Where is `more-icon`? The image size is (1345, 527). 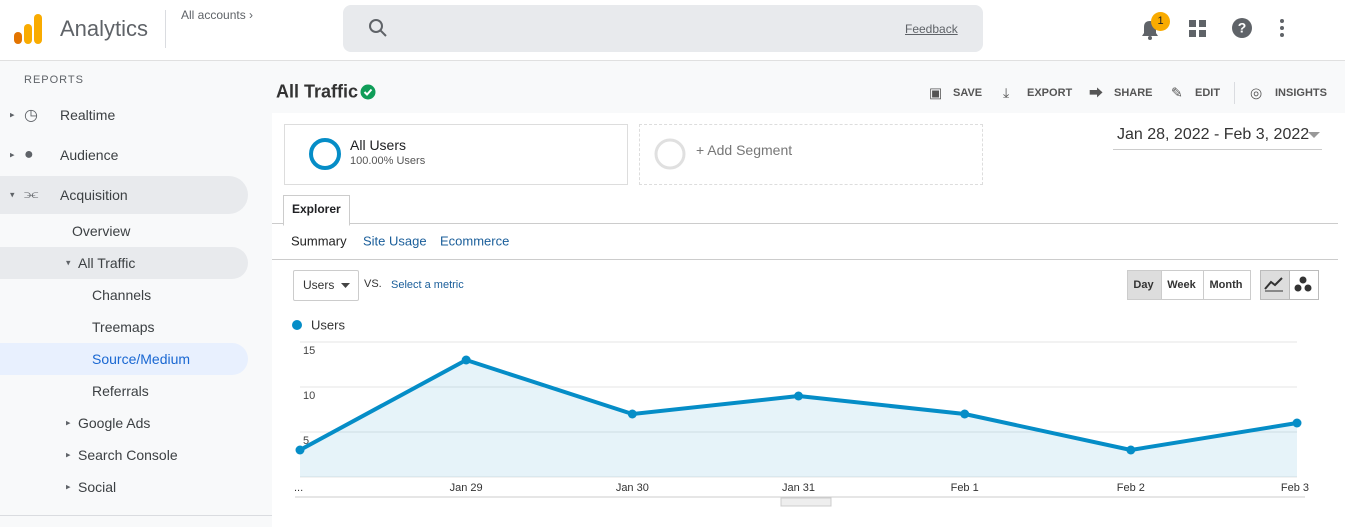
more-icon is located at coordinates (1282, 29).